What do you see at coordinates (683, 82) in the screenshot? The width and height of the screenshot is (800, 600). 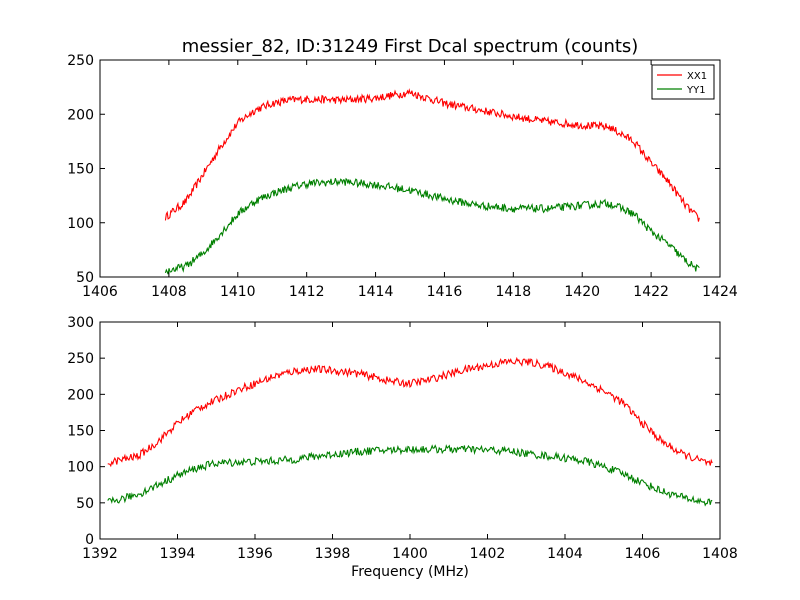 I see `legend-box` at bounding box center [683, 82].